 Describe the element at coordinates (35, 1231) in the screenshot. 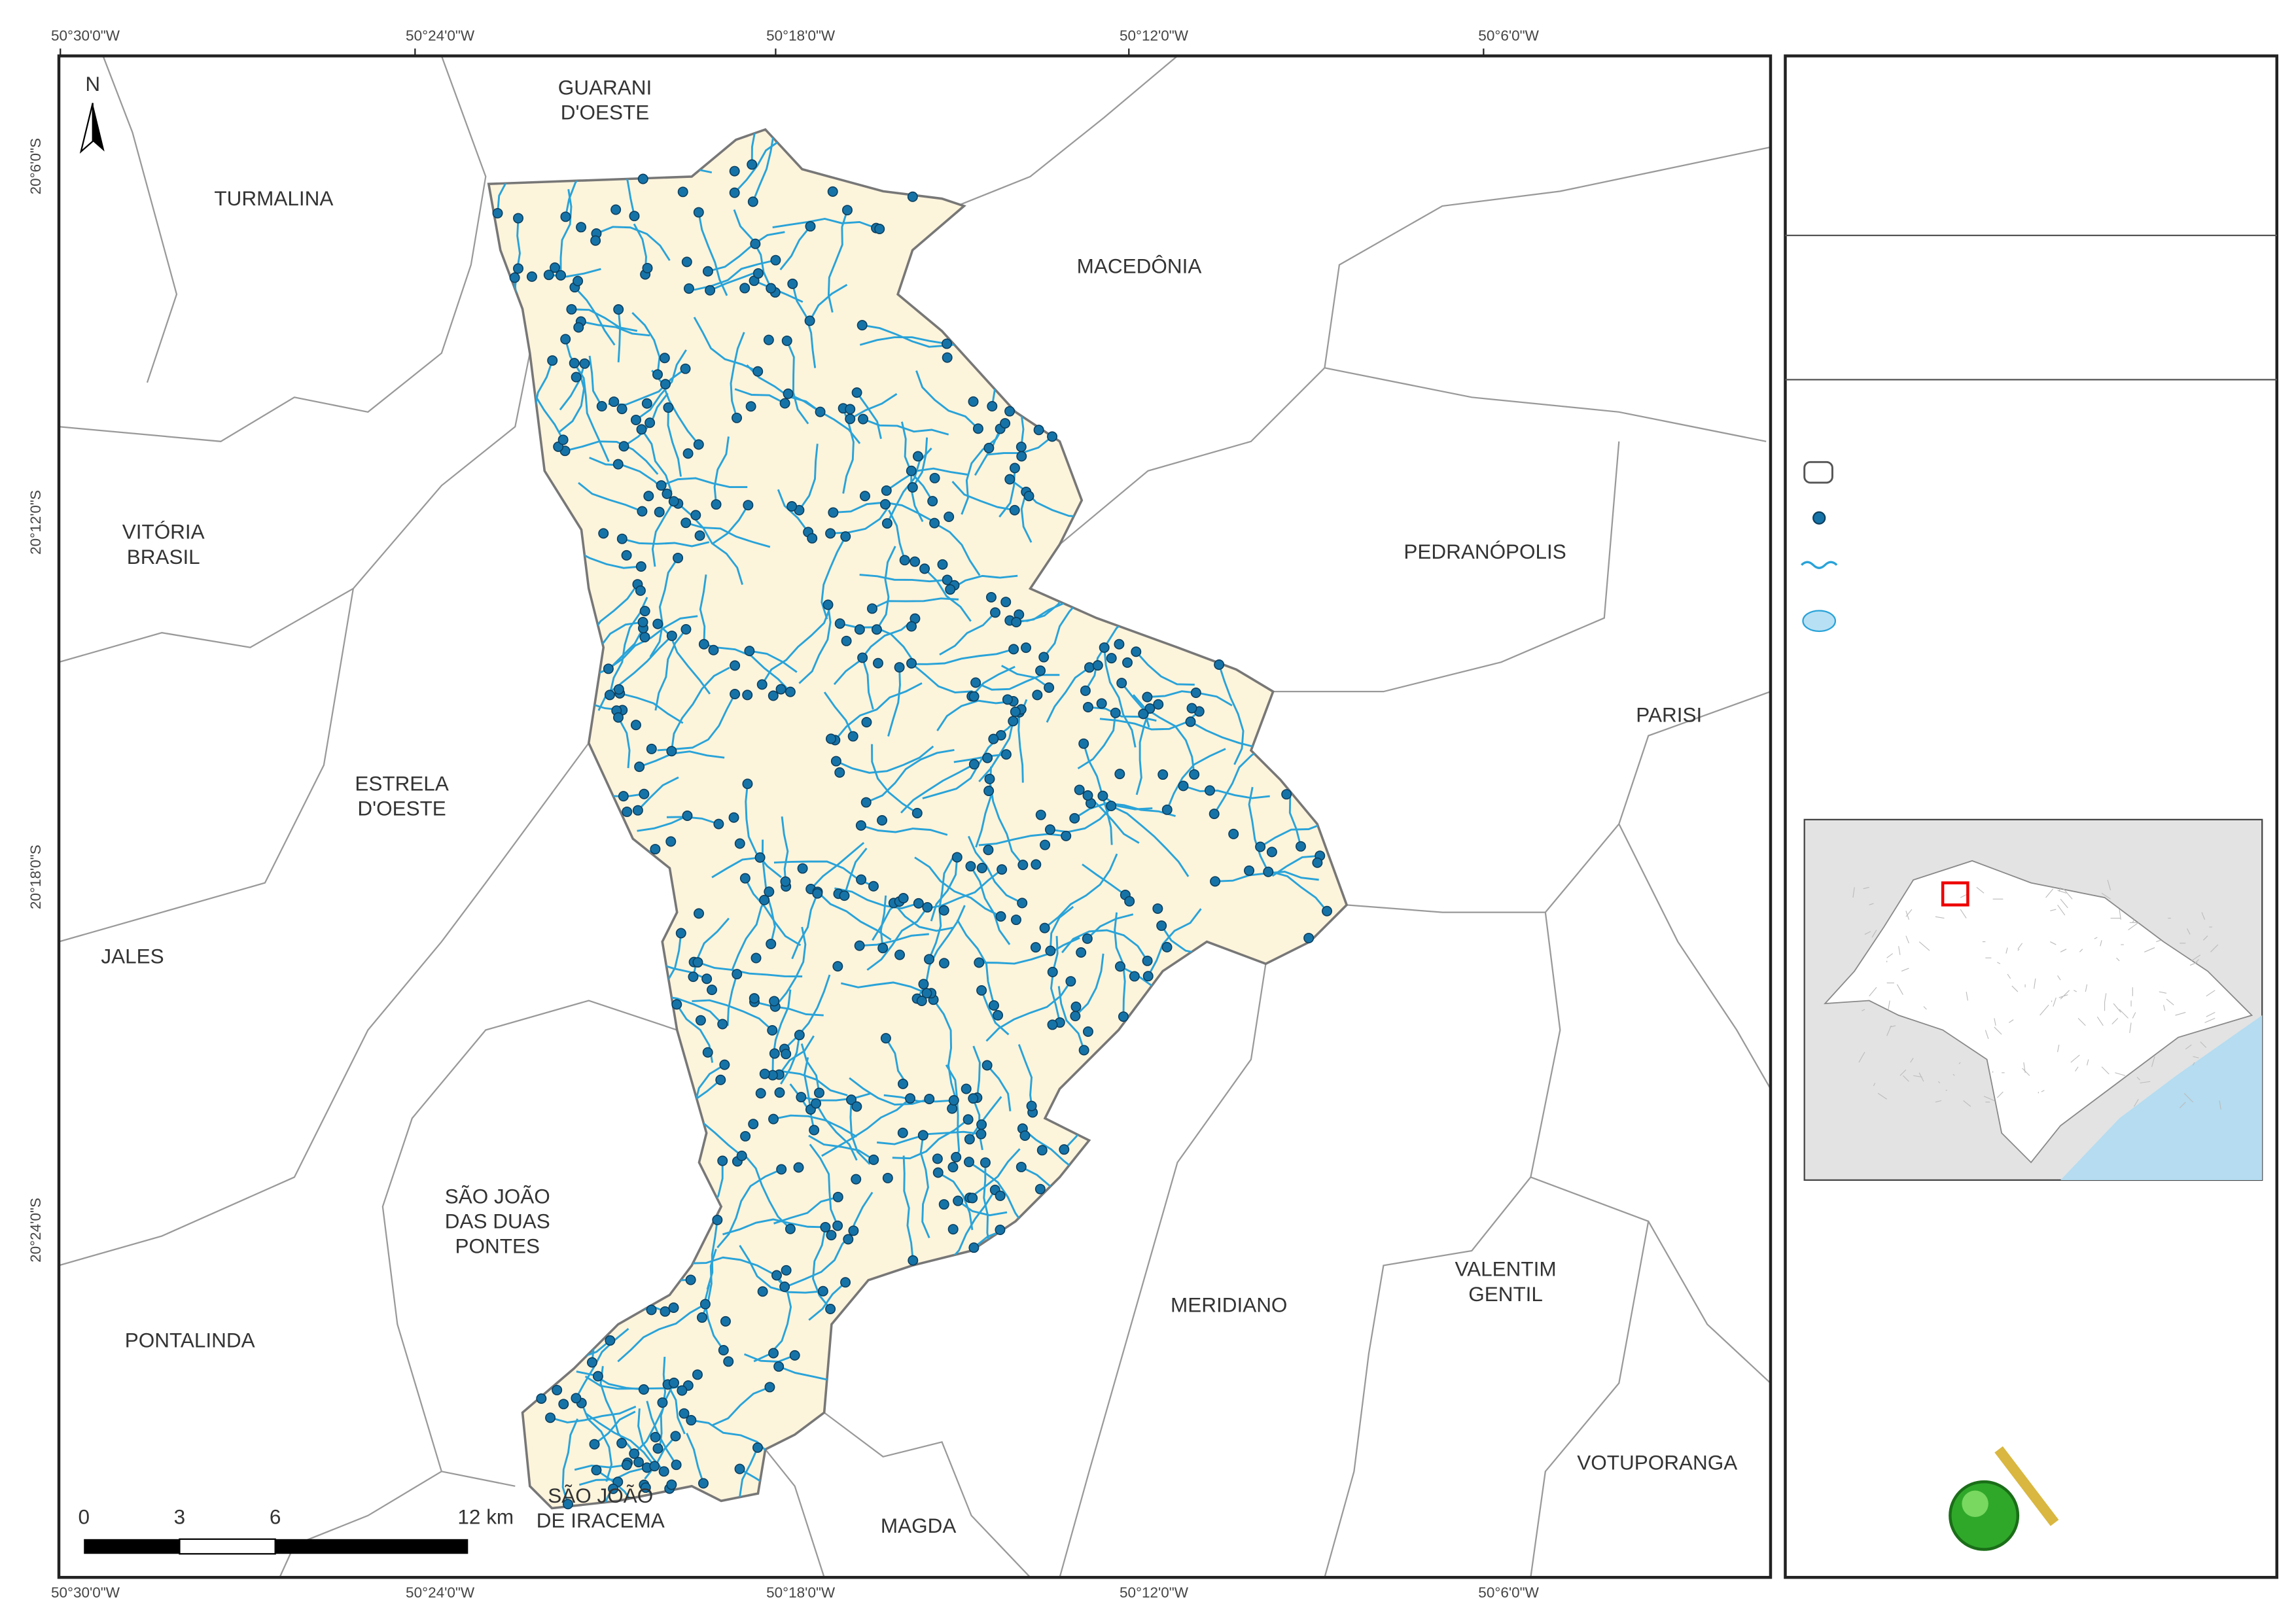

I see `latitude-label: 20°24'0"S` at that location.